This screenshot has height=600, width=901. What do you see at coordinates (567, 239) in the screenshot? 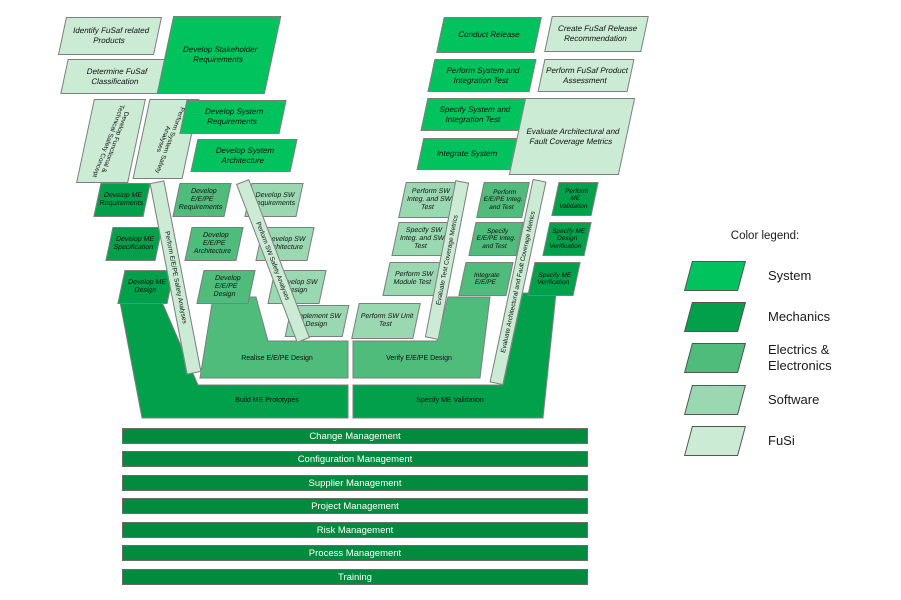
I see `box-specify-me-design-verification: Specify ME Design Verification` at bounding box center [567, 239].